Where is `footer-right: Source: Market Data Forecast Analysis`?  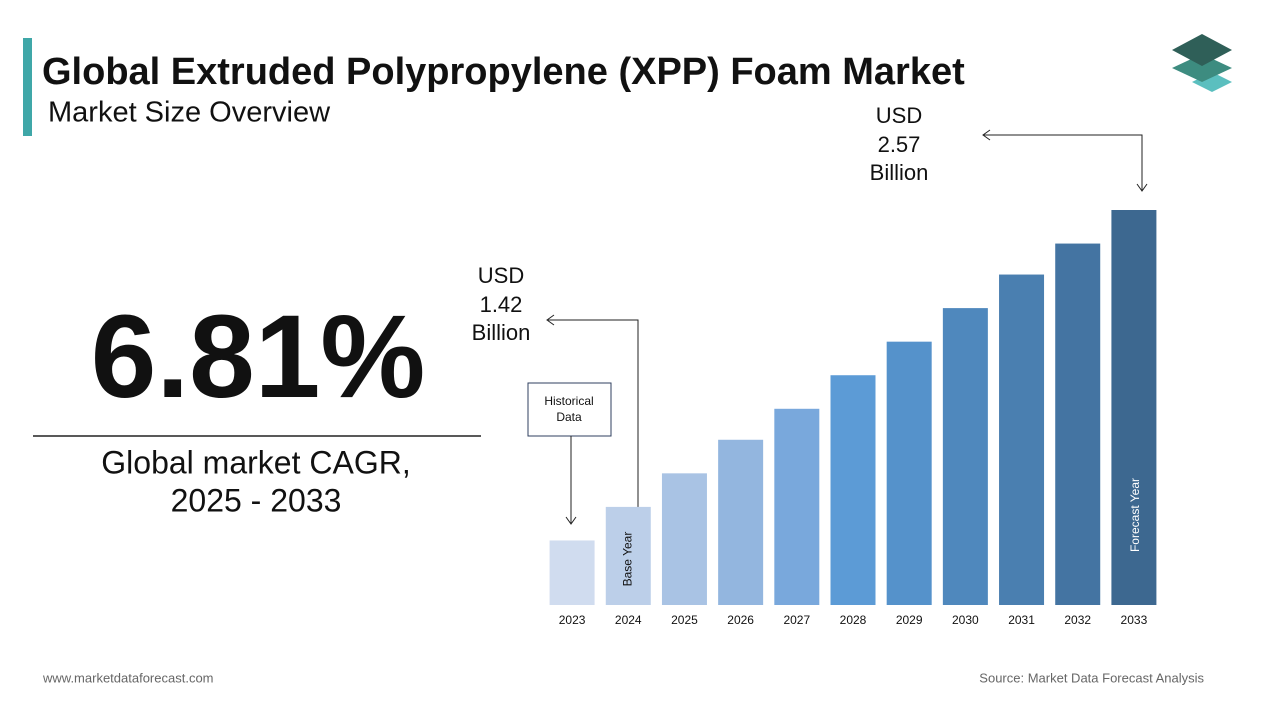 footer-right: Source: Market Data Forecast Analysis is located at coordinates (1091, 677).